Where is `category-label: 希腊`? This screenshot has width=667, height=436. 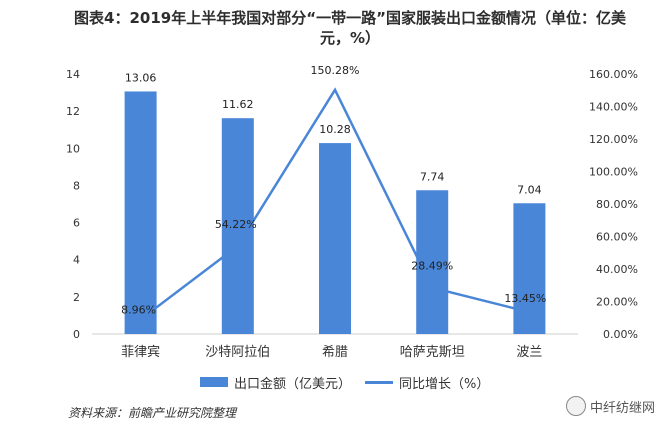
category-label: 希腊 is located at coordinates (335, 352).